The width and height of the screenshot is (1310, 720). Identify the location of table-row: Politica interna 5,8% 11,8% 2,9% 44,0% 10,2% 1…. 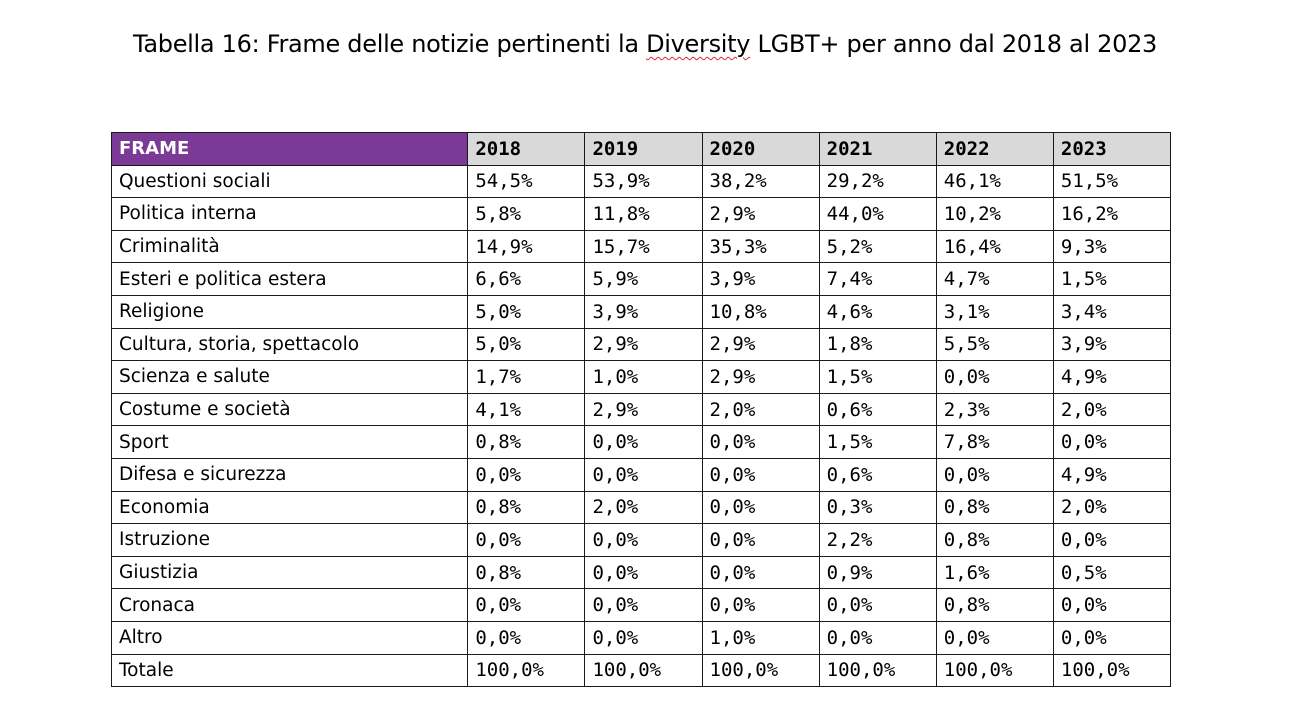
(641, 214).